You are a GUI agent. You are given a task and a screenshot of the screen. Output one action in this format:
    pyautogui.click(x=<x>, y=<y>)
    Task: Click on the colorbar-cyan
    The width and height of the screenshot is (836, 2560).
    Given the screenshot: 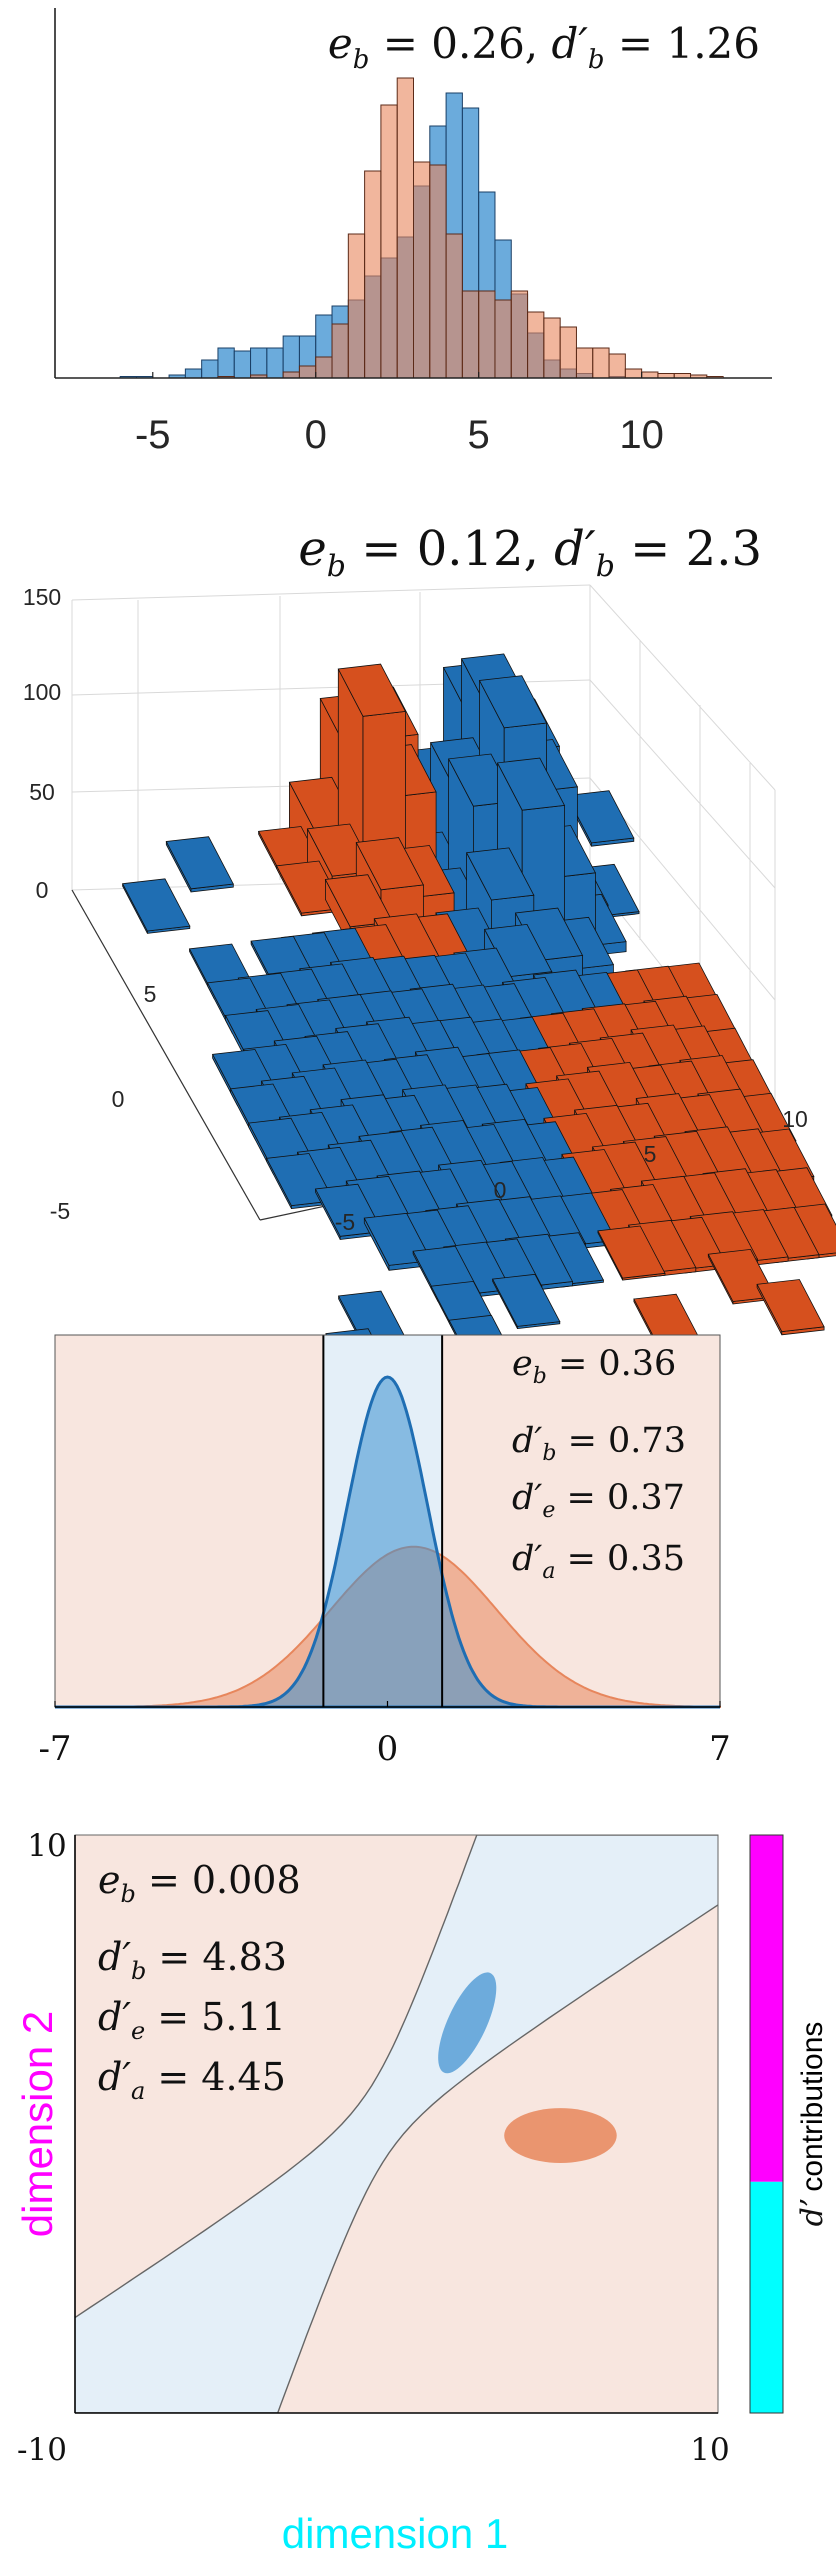 What is the action you would take?
    pyautogui.click(x=766, y=2297)
    